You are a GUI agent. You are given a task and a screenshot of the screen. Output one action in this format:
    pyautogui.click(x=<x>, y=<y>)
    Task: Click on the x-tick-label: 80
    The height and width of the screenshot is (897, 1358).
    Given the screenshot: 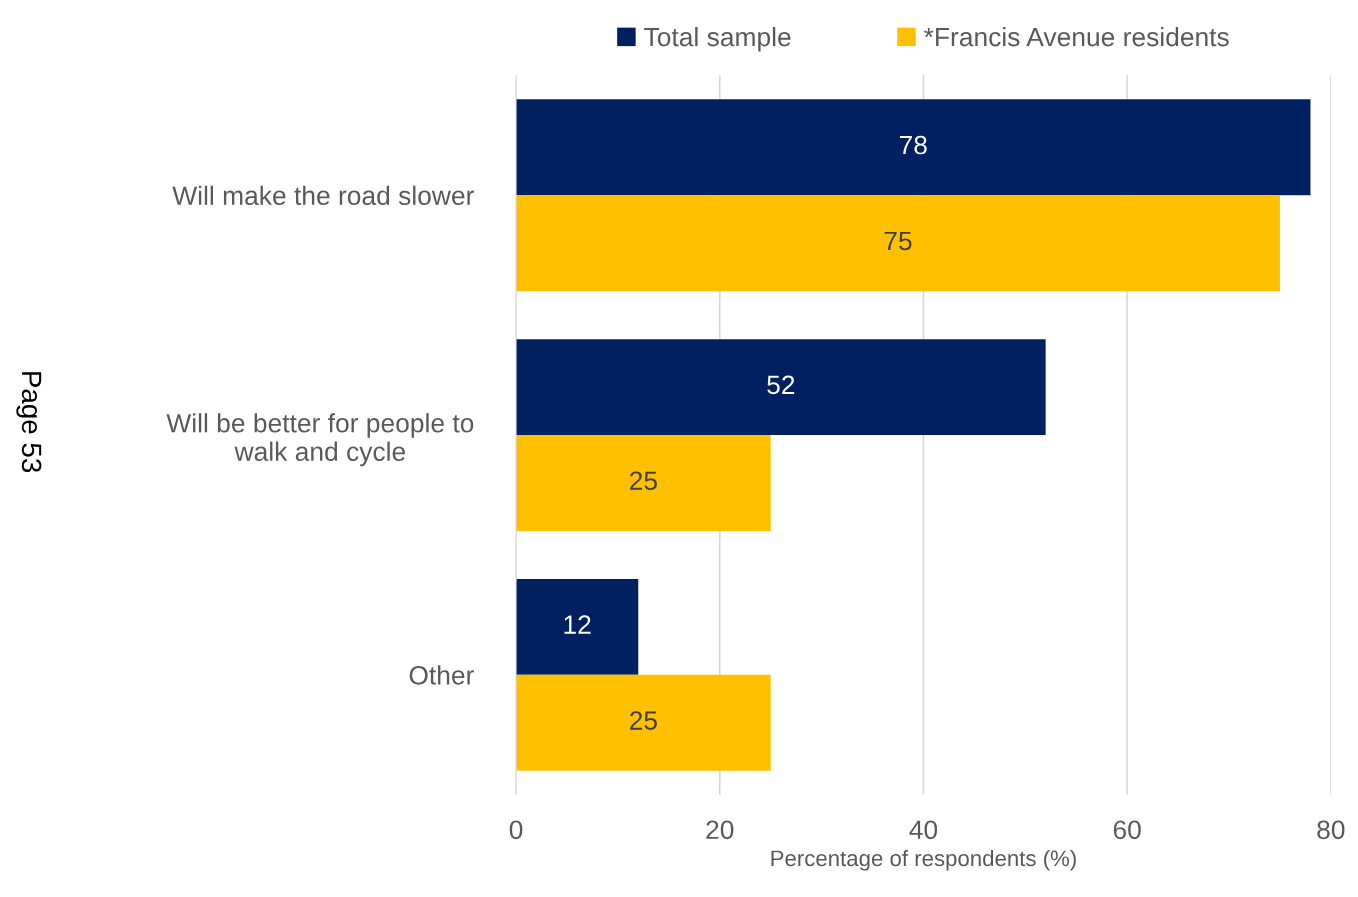 What is the action you would take?
    pyautogui.click(x=1331, y=830)
    